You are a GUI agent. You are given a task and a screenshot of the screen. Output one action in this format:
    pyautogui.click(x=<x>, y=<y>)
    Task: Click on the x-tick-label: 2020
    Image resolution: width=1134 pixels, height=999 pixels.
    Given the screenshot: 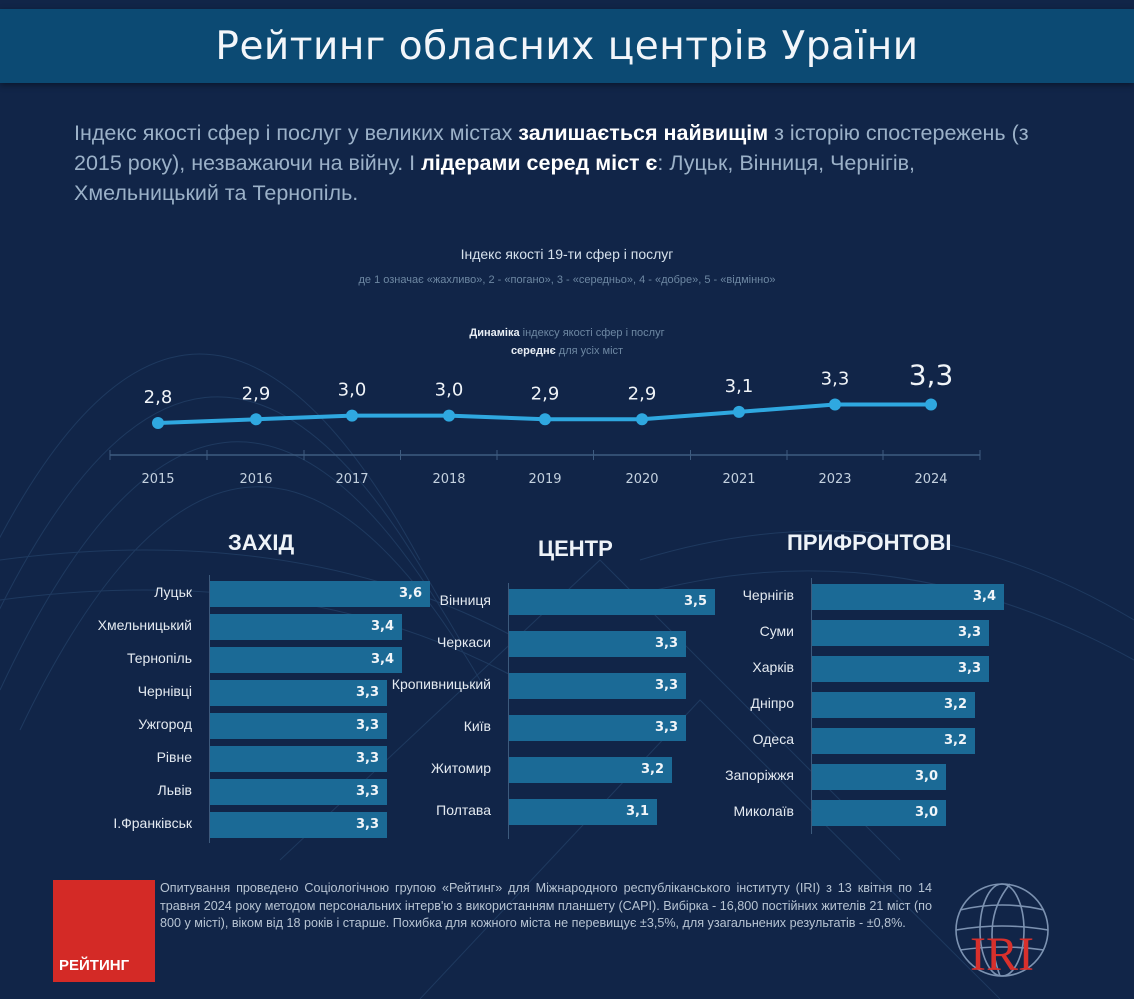 What is the action you would take?
    pyautogui.click(x=641, y=479)
    